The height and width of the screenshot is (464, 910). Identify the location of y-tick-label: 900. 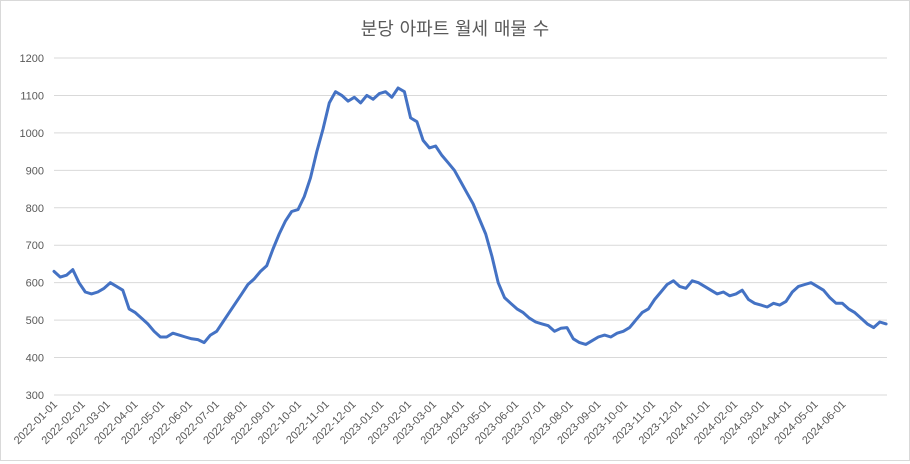
(35, 171).